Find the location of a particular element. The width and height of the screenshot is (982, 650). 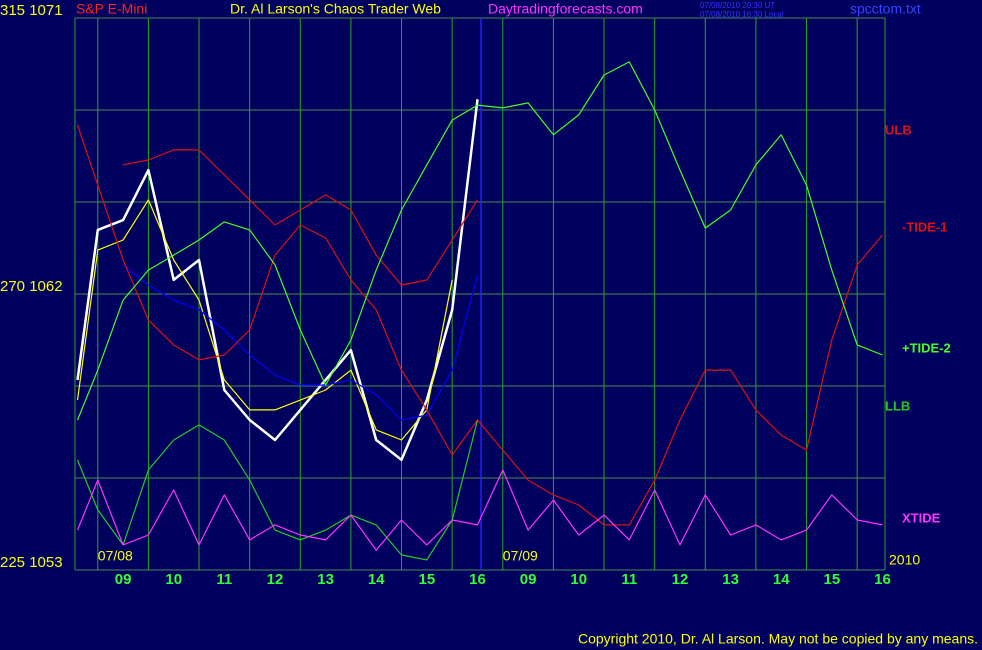

y-tick-label: 225 1053 is located at coordinates (31, 562).